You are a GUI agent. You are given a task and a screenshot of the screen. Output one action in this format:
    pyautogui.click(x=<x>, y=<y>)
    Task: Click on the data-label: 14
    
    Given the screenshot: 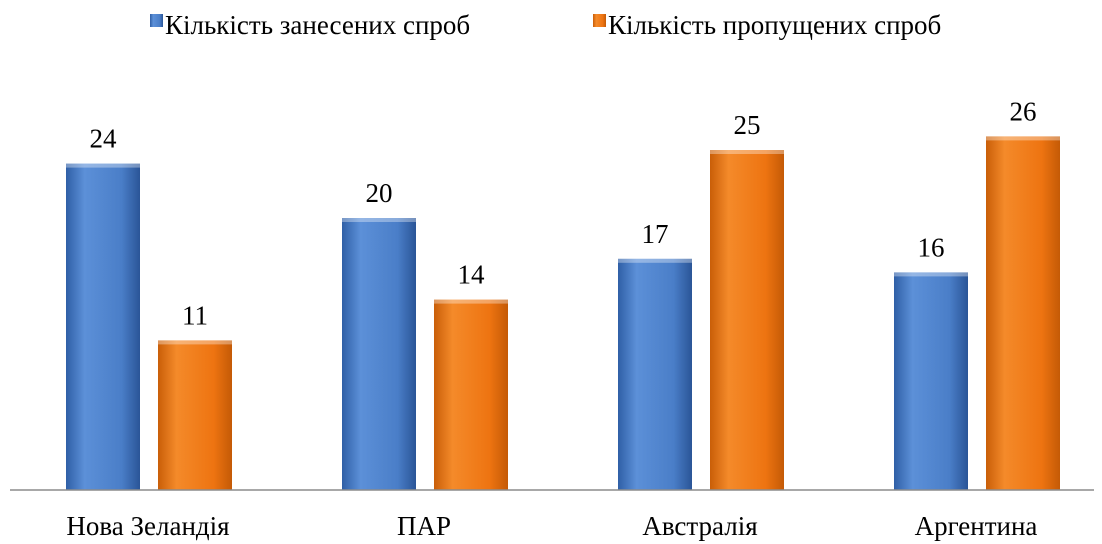 What is the action you would take?
    pyautogui.click(x=472, y=275)
    